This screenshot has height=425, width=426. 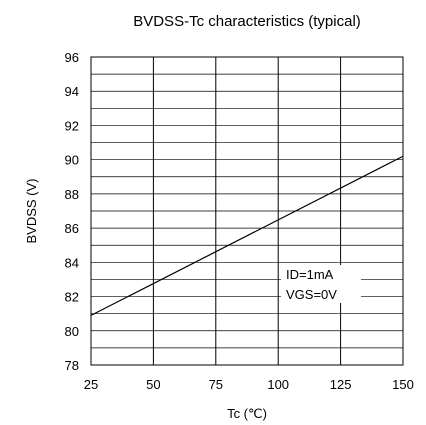 I want to click on y-tick-label: 96, so click(x=72, y=57).